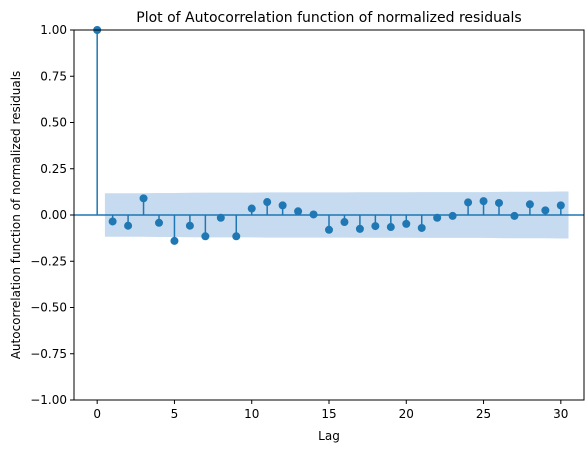 The image size is (587, 453). I want to click on y-tick-label: 0.00, so click(53, 215).